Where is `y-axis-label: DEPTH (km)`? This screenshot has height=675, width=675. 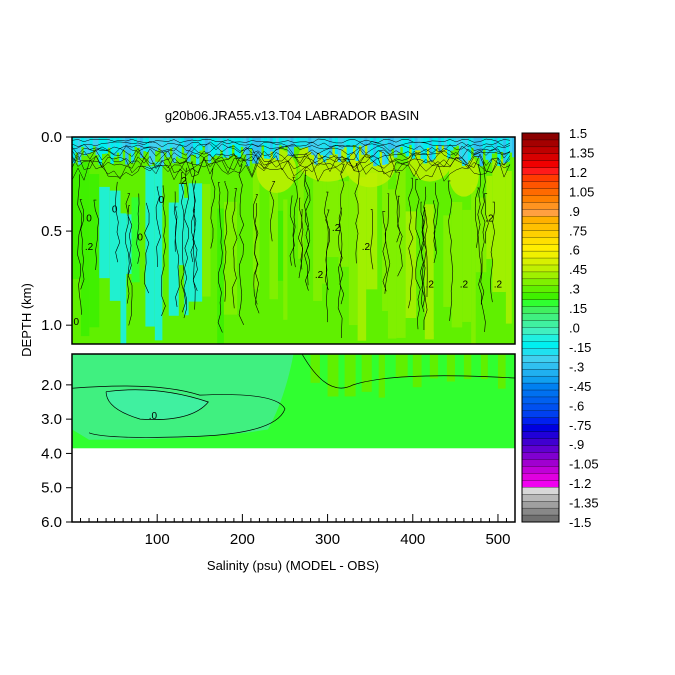
y-axis-label: DEPTH (km) is located at coordinates (26, 320).